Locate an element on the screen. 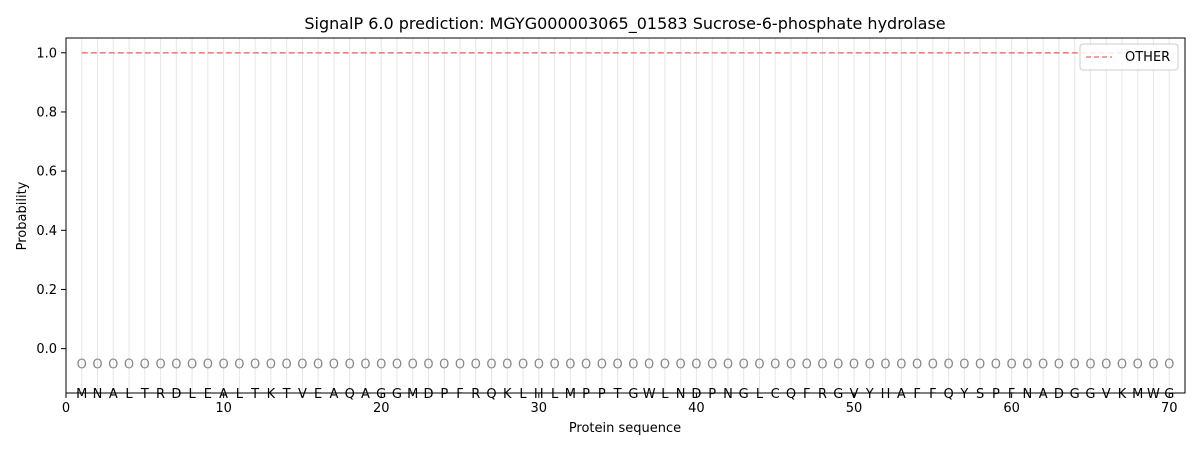 The height and width of the screenshot is (454, 1200). y-tick-label: 0.2 is located at coordinates (46, 290).